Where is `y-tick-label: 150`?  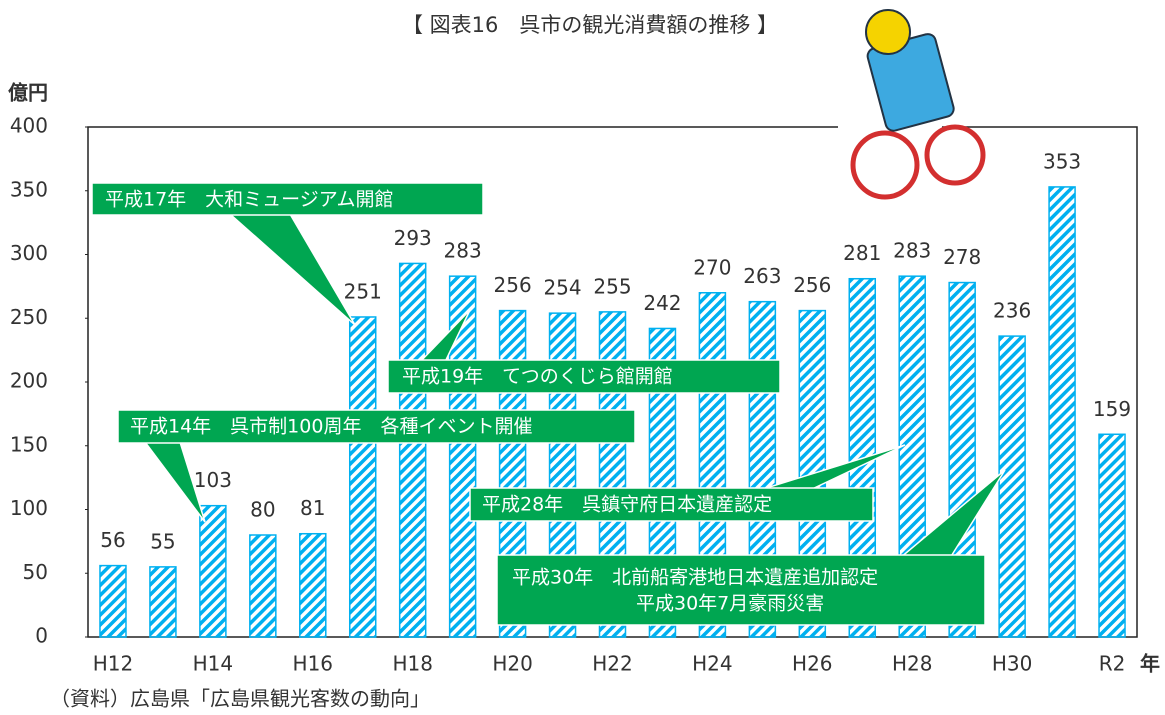 y-tick-label: 150 is located at coordinates (29, 444).